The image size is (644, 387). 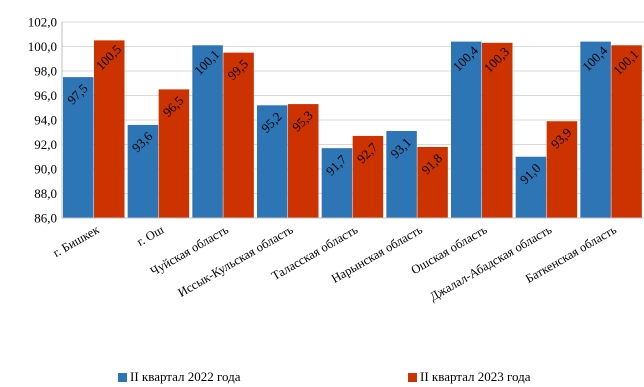 I want to click on legend-item-2023: II квартал 2023 года, so click(x=469, y=377).